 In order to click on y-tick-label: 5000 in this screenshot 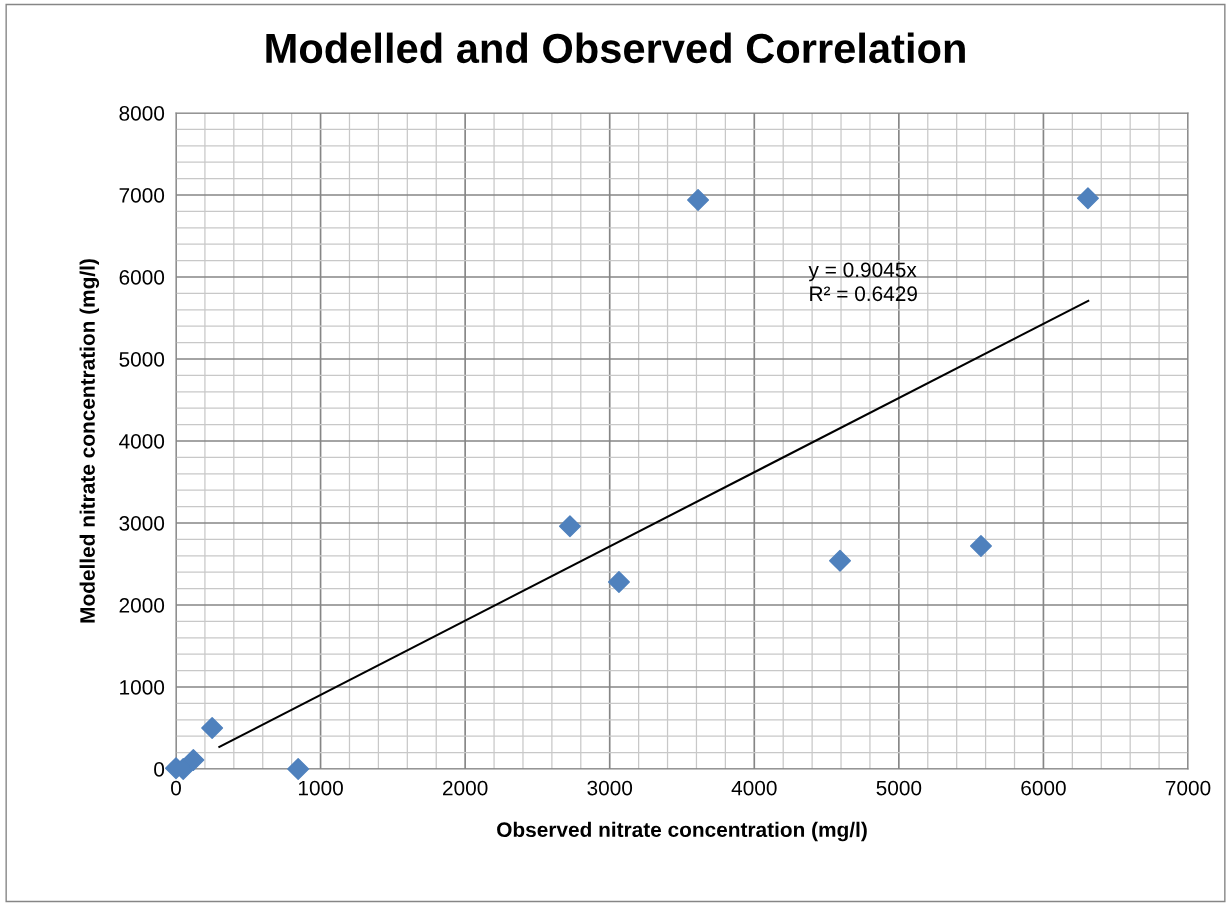, I will do `click(142, 359)`.